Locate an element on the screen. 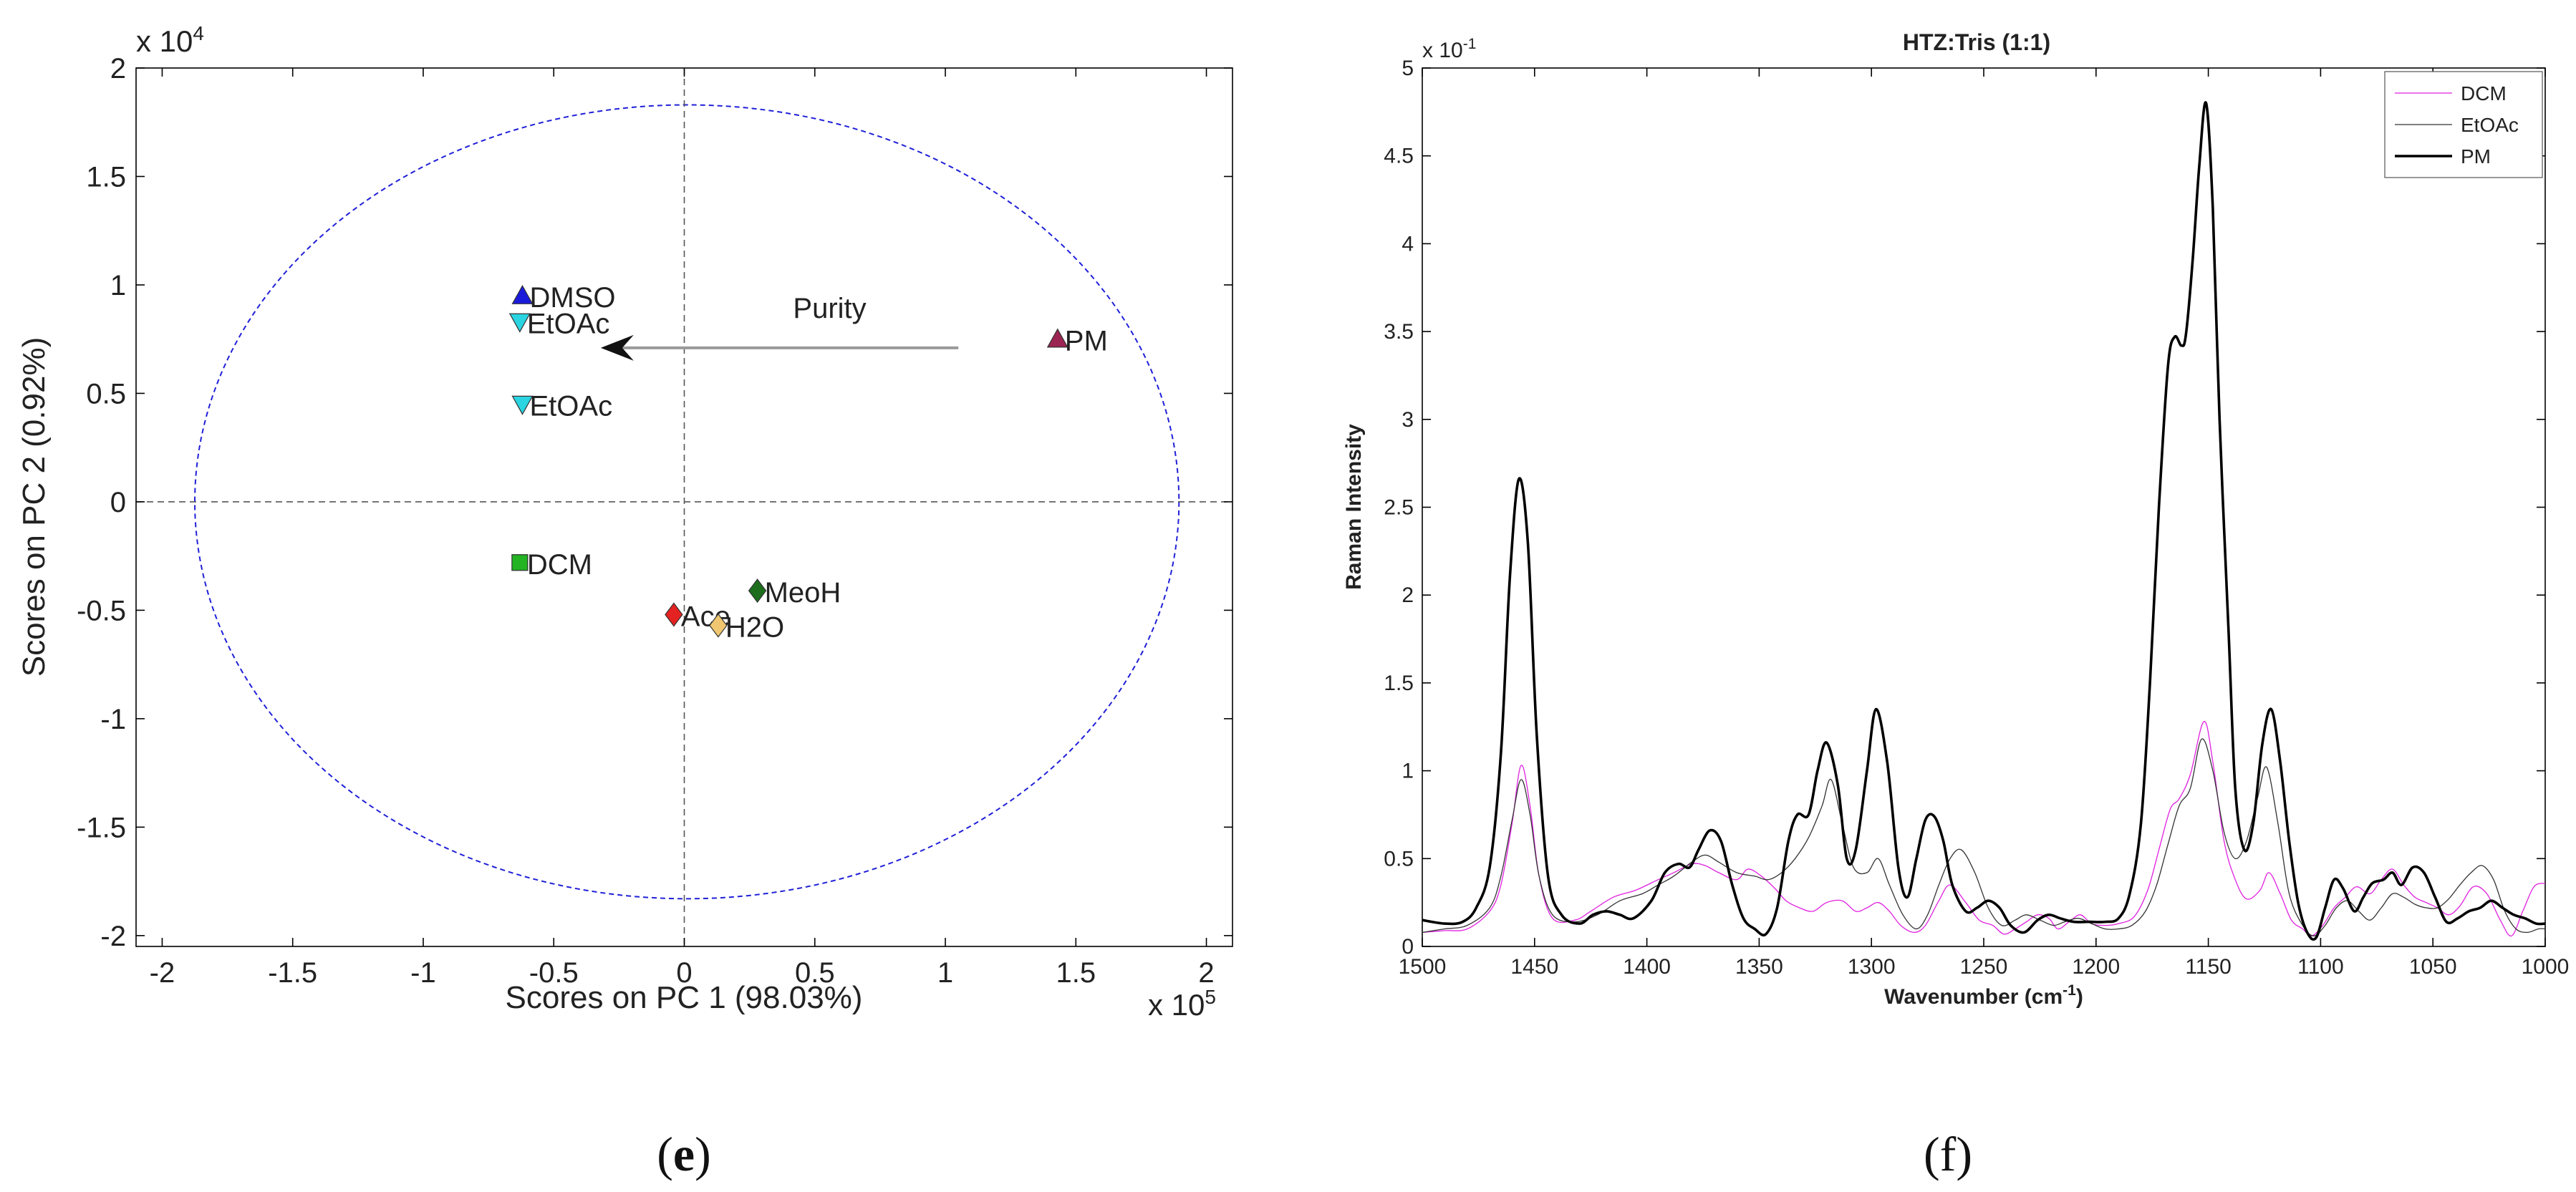  legend-label-etoac: EtOAc is located at coordinates (2490, 125).